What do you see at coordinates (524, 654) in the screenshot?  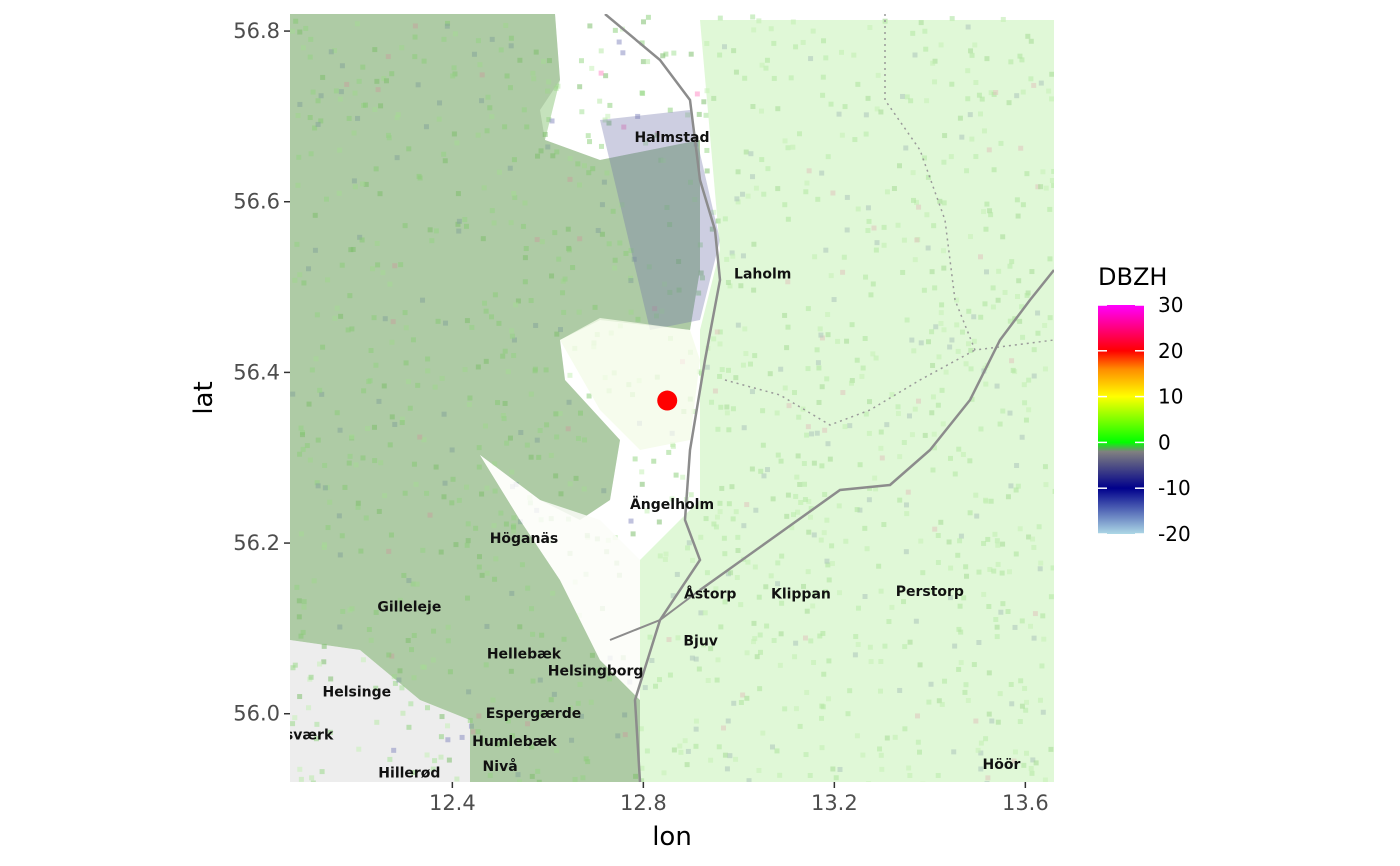 I see `place-label: Hellebæk` at bounding box center [524, 654].